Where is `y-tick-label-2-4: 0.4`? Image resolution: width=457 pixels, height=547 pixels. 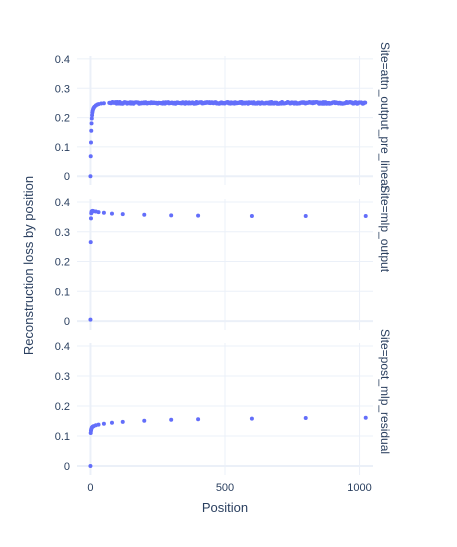 y-tick-label-2-4: 0.4 is located at coordinates (62, 203).